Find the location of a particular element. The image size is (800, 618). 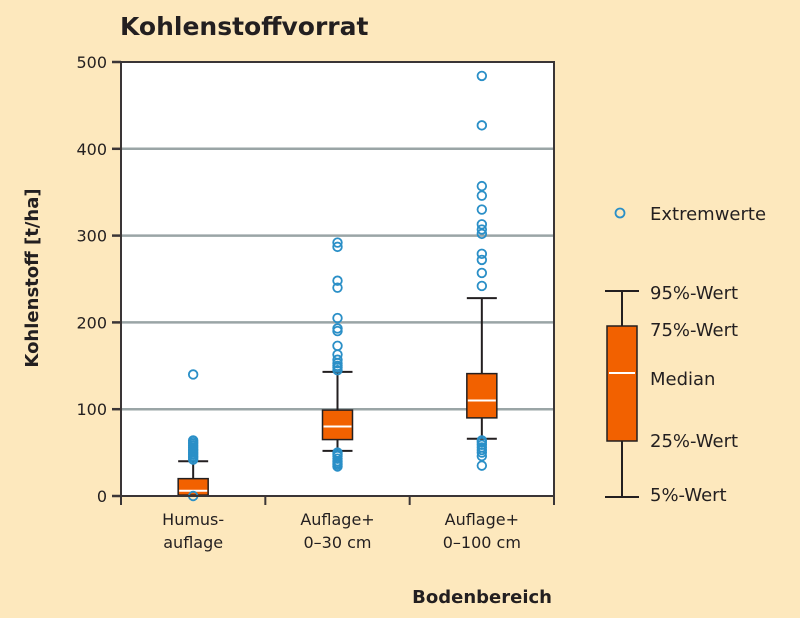

legend-label-p75: 75%-Wert is located at coordinates (694, 330).